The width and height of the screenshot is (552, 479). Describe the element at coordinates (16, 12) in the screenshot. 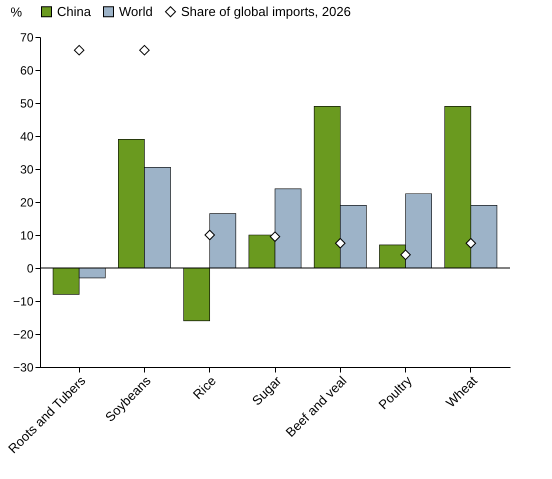

I see `y-axis-title: %` at that location.